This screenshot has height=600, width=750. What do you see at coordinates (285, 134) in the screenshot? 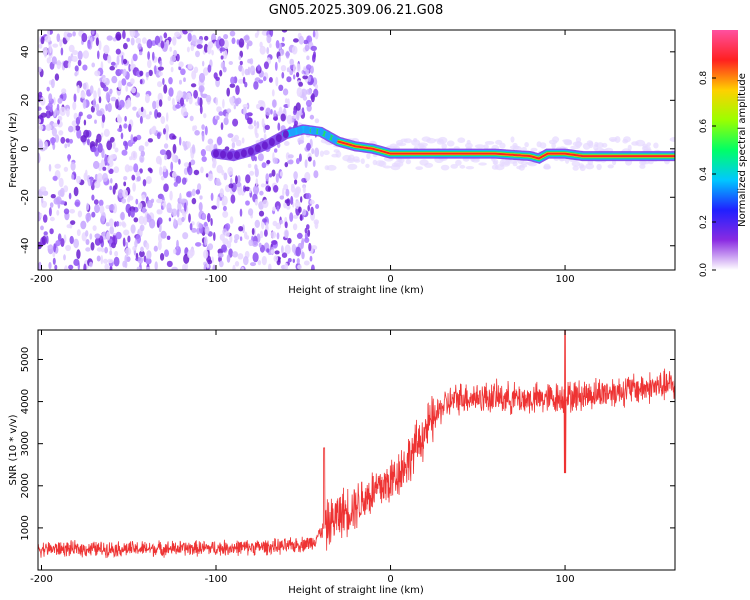
I see `spectrogram-ridge-blob` at bounding box center [285, 134].